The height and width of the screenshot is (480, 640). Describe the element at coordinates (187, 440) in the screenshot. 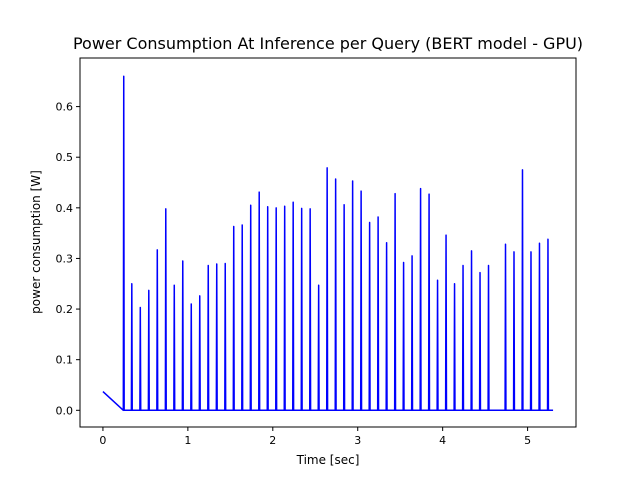

I see `x-tick-label: 1` at that location.